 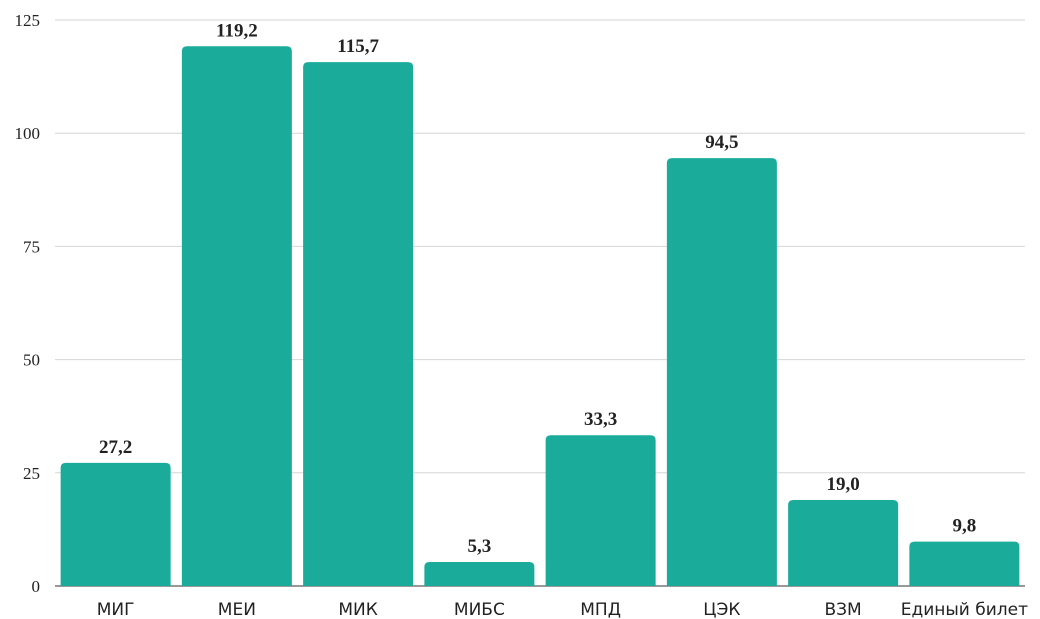 I want to click on y-tick-label: 25, so click(x=31, y=473).